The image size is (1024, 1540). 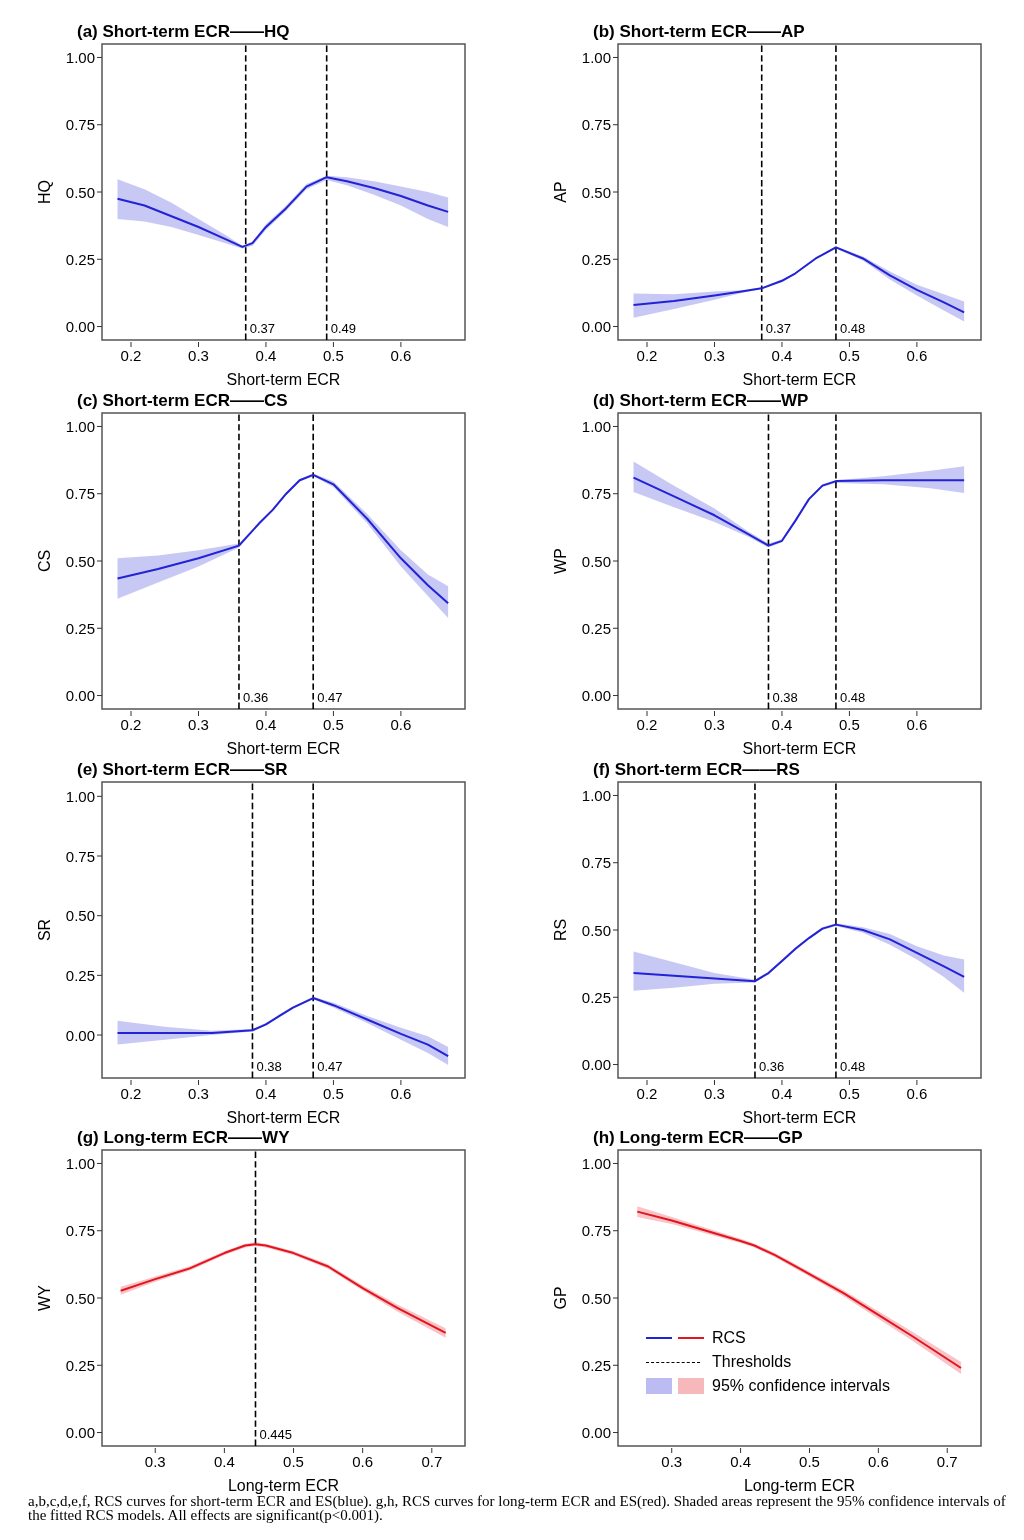 What do you see at coordinates (44, 192) in the screenshot?
I see `y-axis-title: HQ` at bounding box center [44, 192].